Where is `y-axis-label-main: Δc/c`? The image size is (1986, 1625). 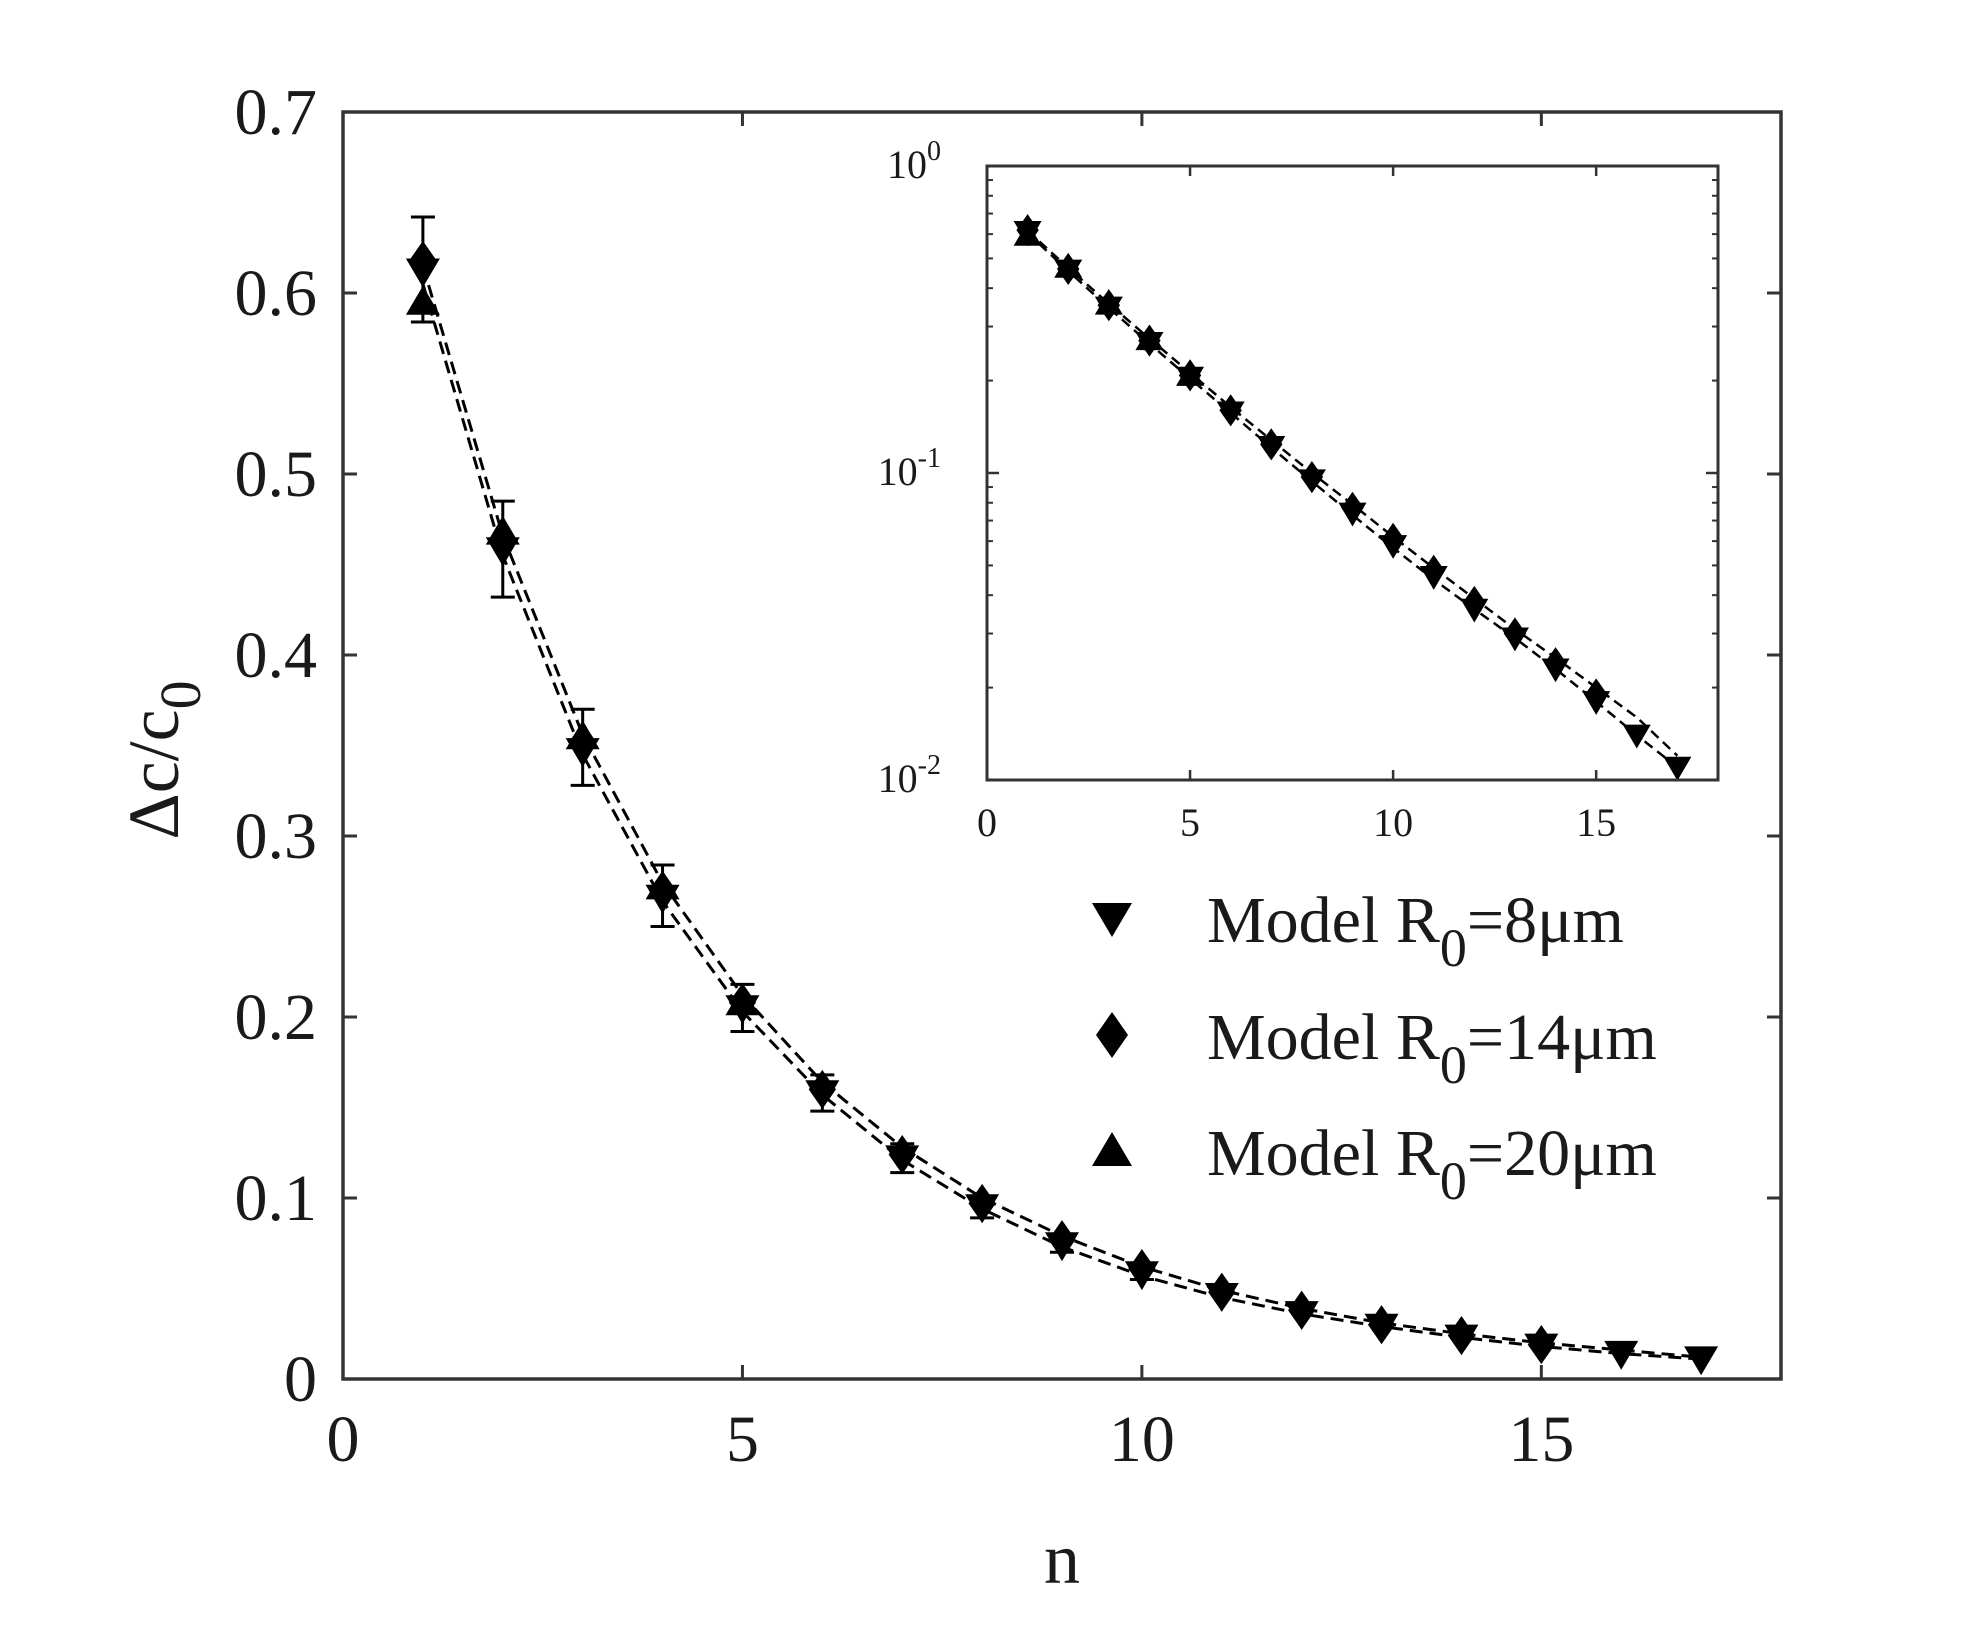 y-axis-label-main: Δc/c is located at coordinates (154, 774).